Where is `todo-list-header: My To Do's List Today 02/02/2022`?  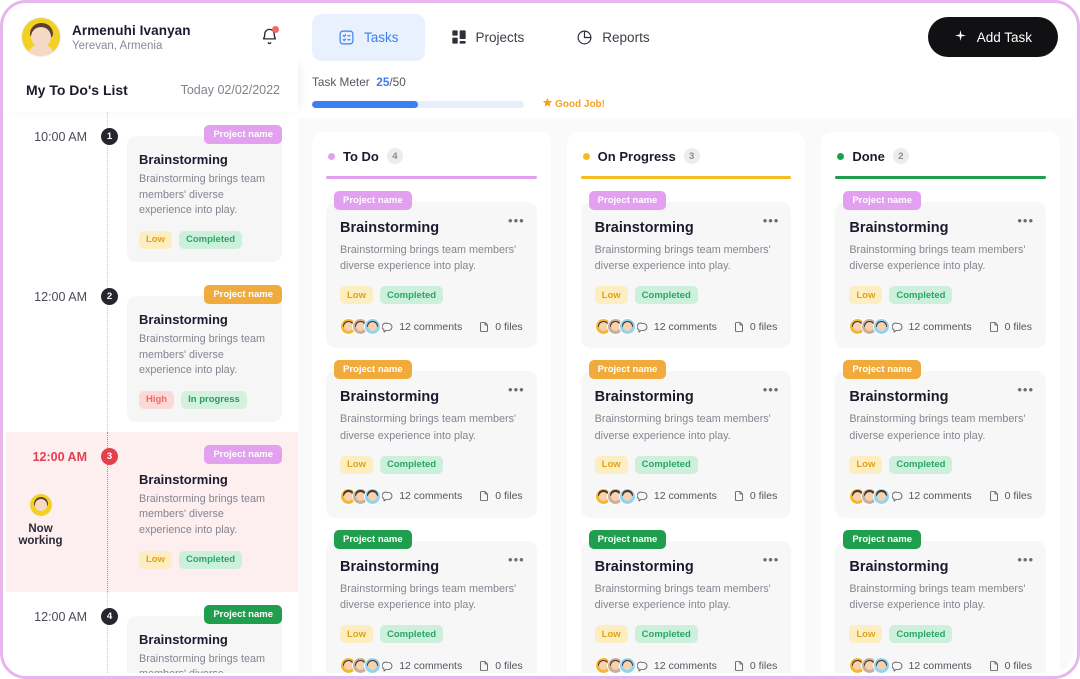 todo-list-header: My To Do's List Today 02/02/2022 is located at coordinates (152, 90).